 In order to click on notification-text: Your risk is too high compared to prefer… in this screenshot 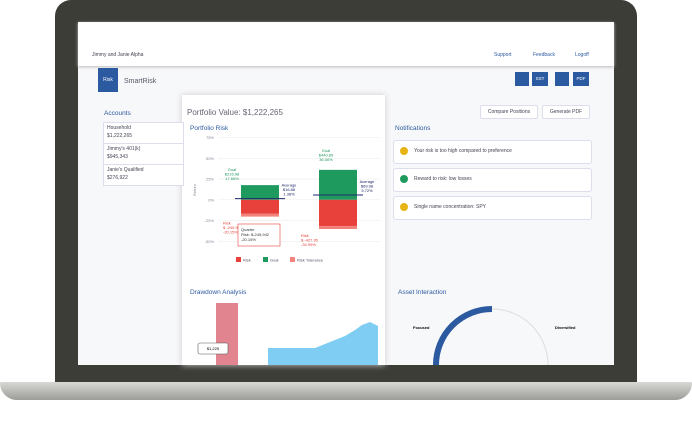, I will do `click(463, 151)`.